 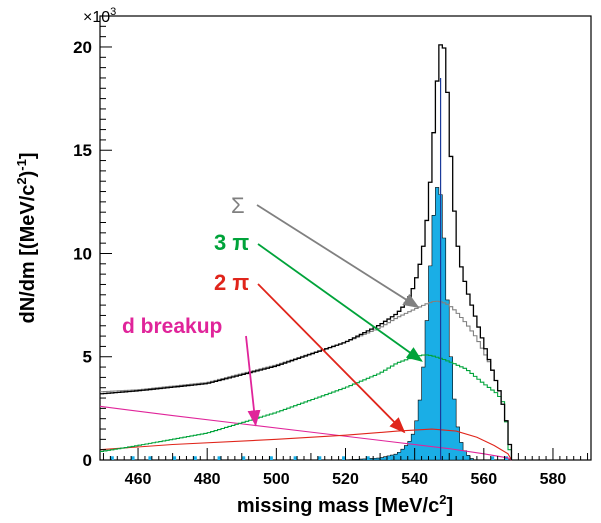 I want to click on x-tick-label: 520, so click(x=345, y=479).